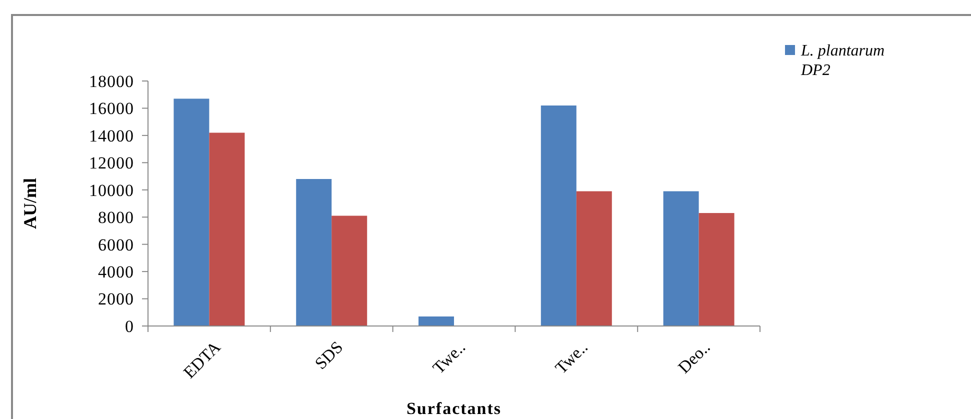 The height and width of the screenshot is (419, 971). What do you see at coordinates (842, 60) in the screenshot?
I see `legend-label: L. plantarum DP2` at bounding box center [842, 60].